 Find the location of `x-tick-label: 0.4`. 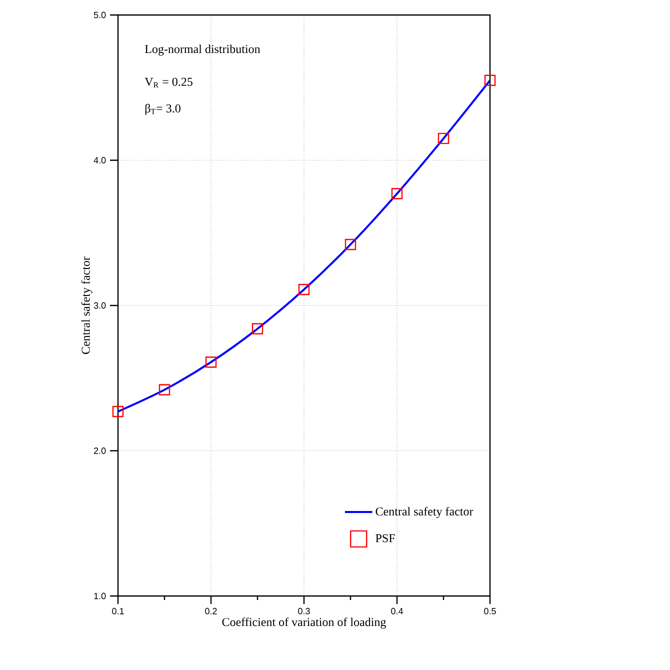

x-tick-label: 0.4 is located at coordinates (397, 611).